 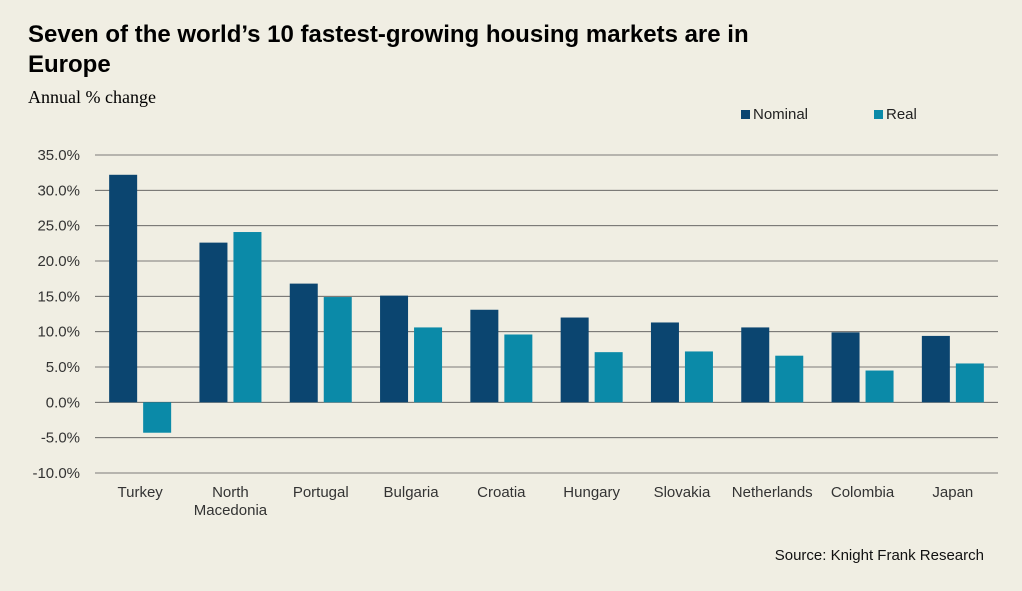 I want to click on legend-item-real: Real, so click(x=940, y=114).